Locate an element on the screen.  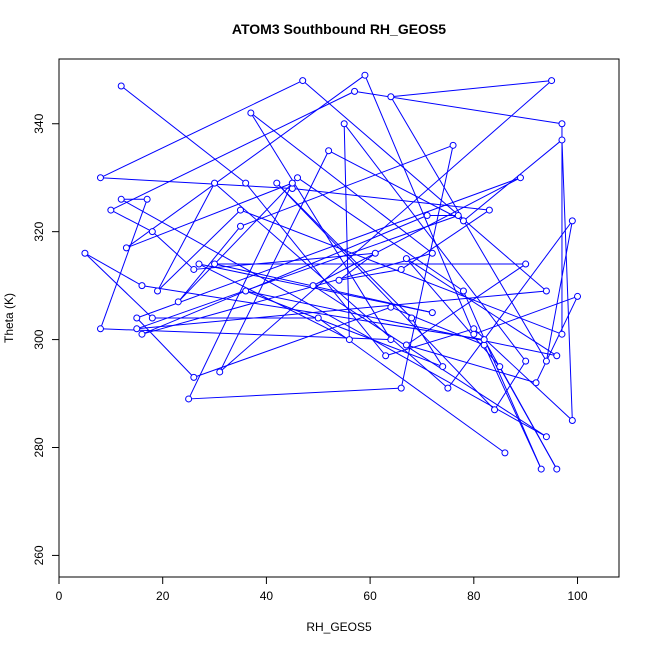
x-tick-label: 20 is located at coordinates (163, 596).